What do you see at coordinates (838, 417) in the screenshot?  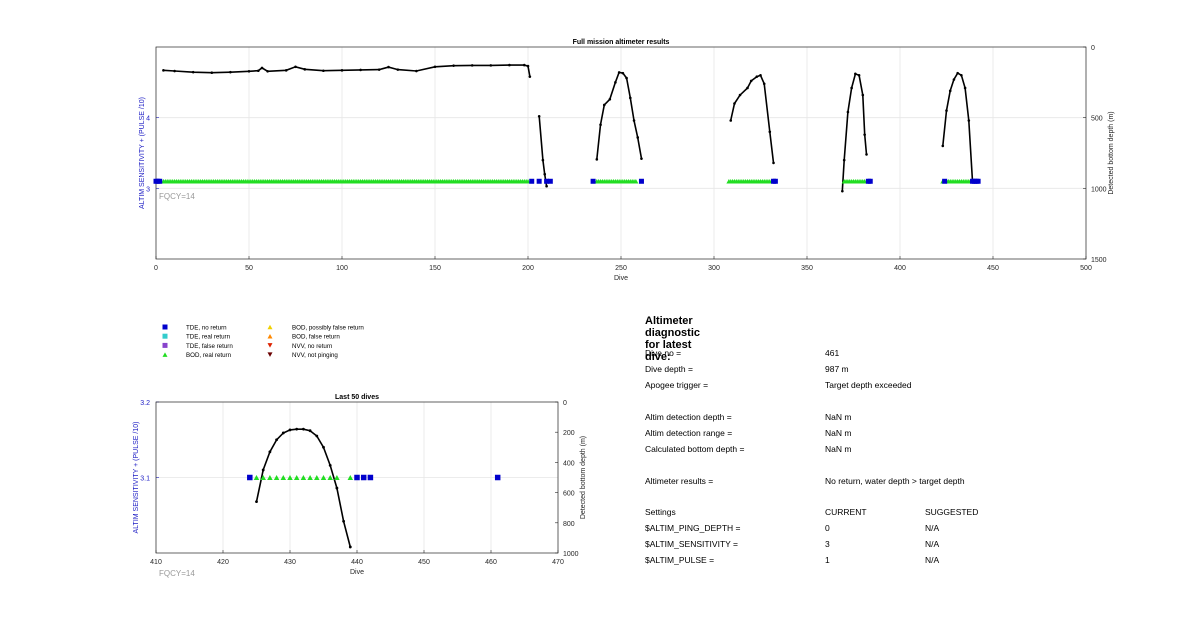 I see `diag-value-detection-depth: NaN m` at bounding box center [838, 417].